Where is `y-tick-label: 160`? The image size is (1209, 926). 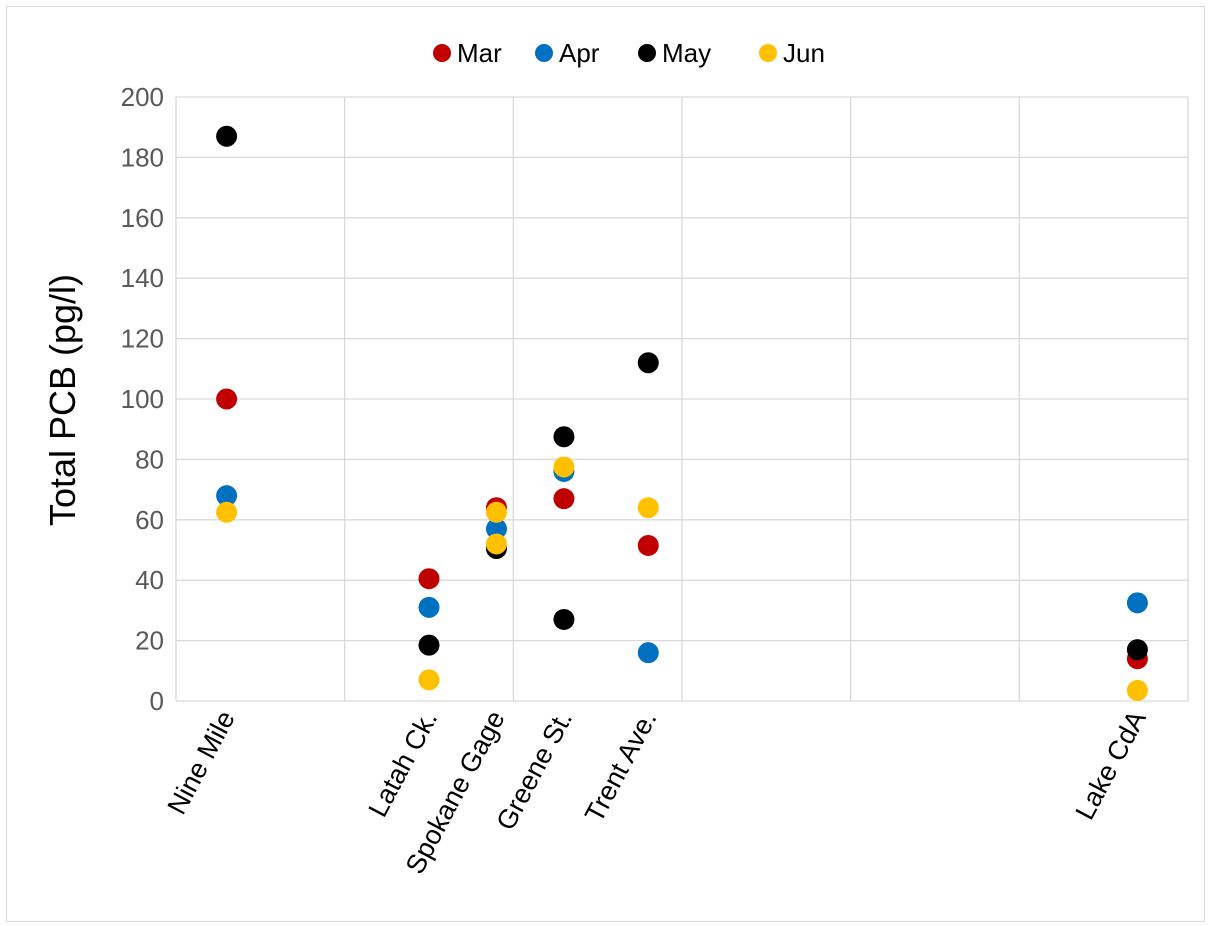
y-tick-label: 160 is located at coordinates (142, 218).